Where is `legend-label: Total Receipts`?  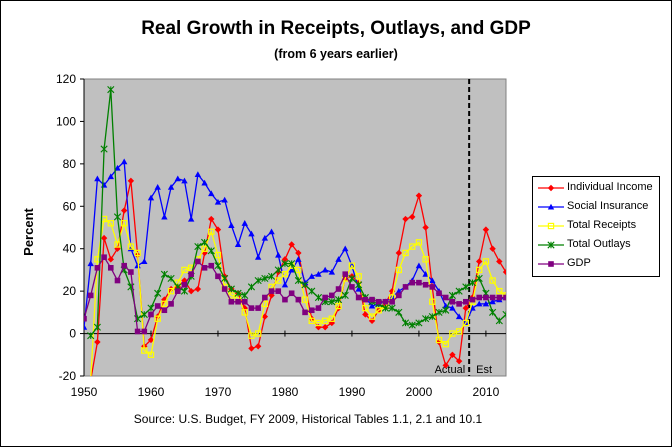
legend-label: Total Receipts is located at coordinates (602, 225).